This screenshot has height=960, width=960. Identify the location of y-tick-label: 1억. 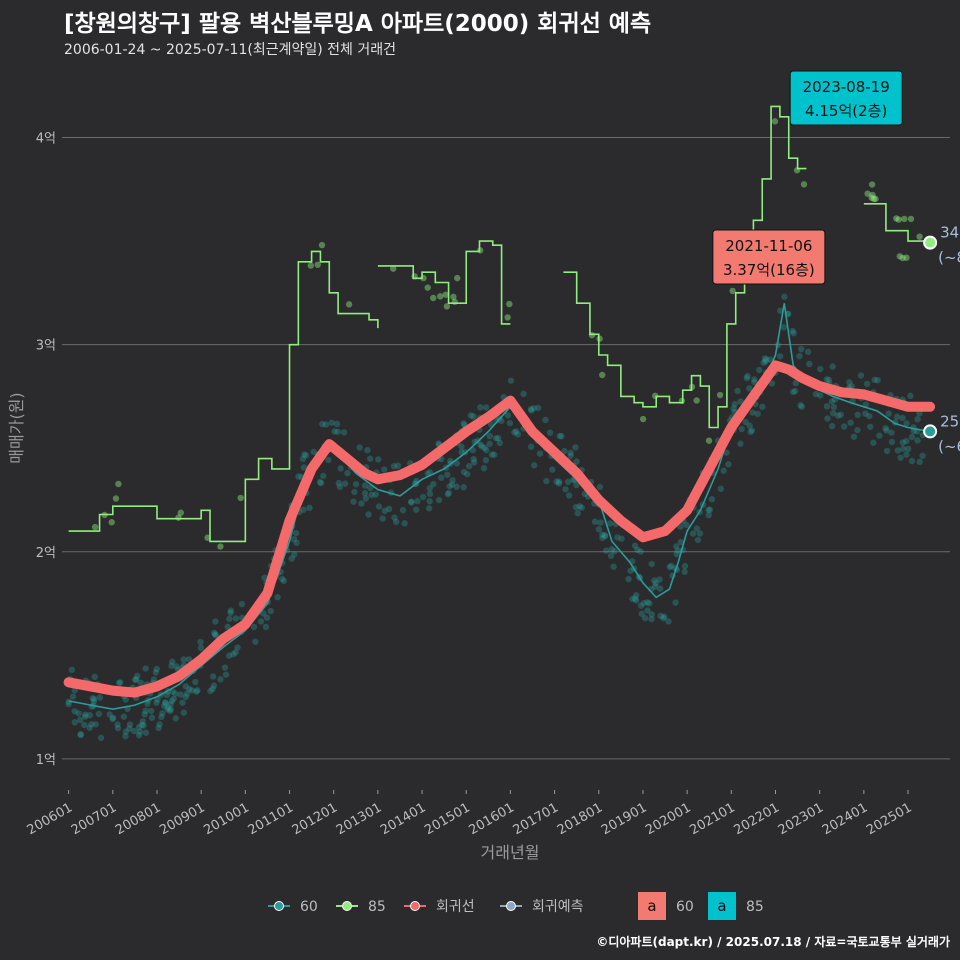
(46, 760).